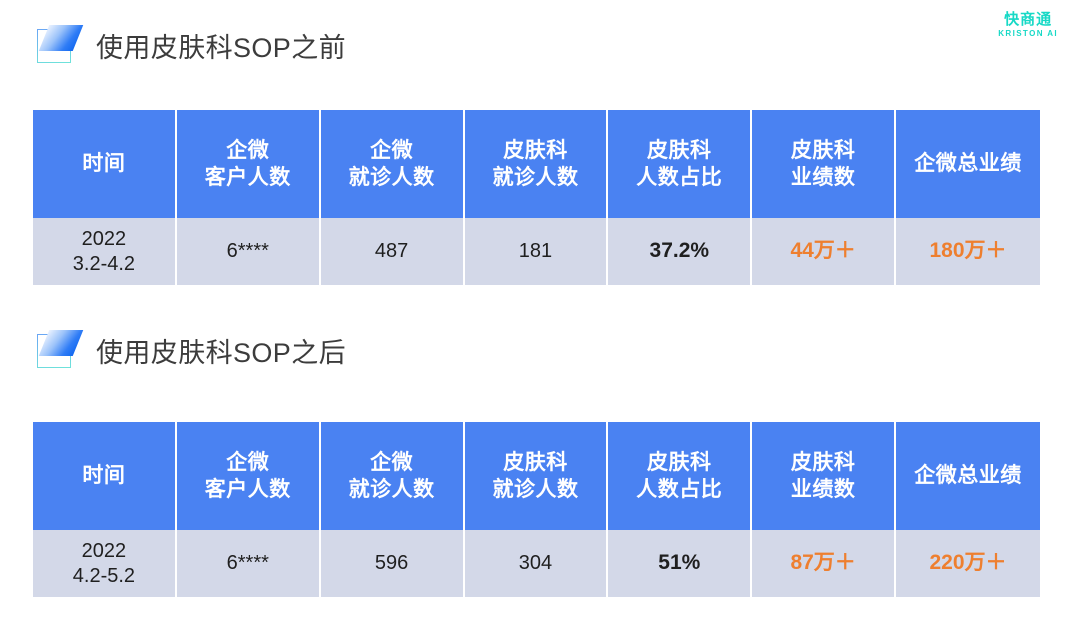  What do you see at coordinates (680, 563) in the screenshot?
I see `cell-derm-ratio: 51%` at bounding box center [680, 563].